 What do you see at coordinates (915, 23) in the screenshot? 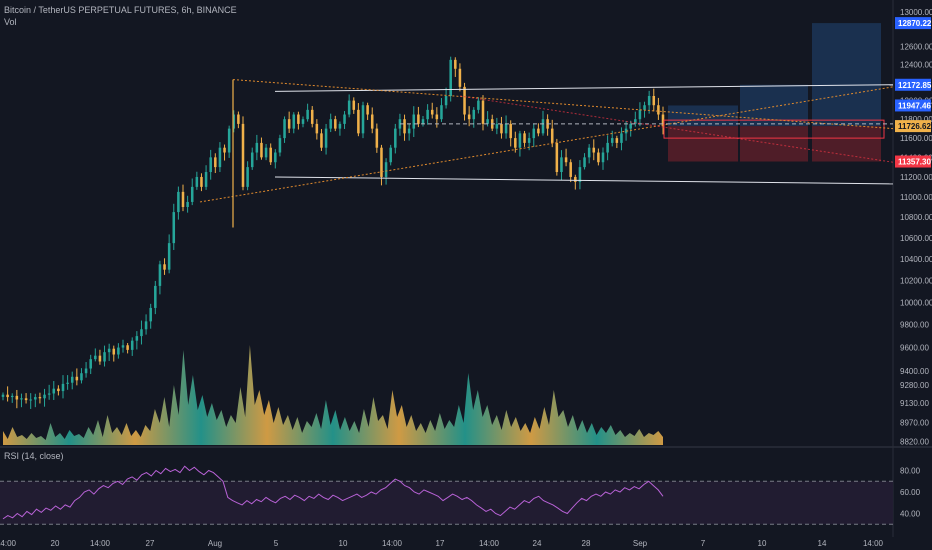
I see `price-tag-label: 12870.22` at bounding box center [915, 23].